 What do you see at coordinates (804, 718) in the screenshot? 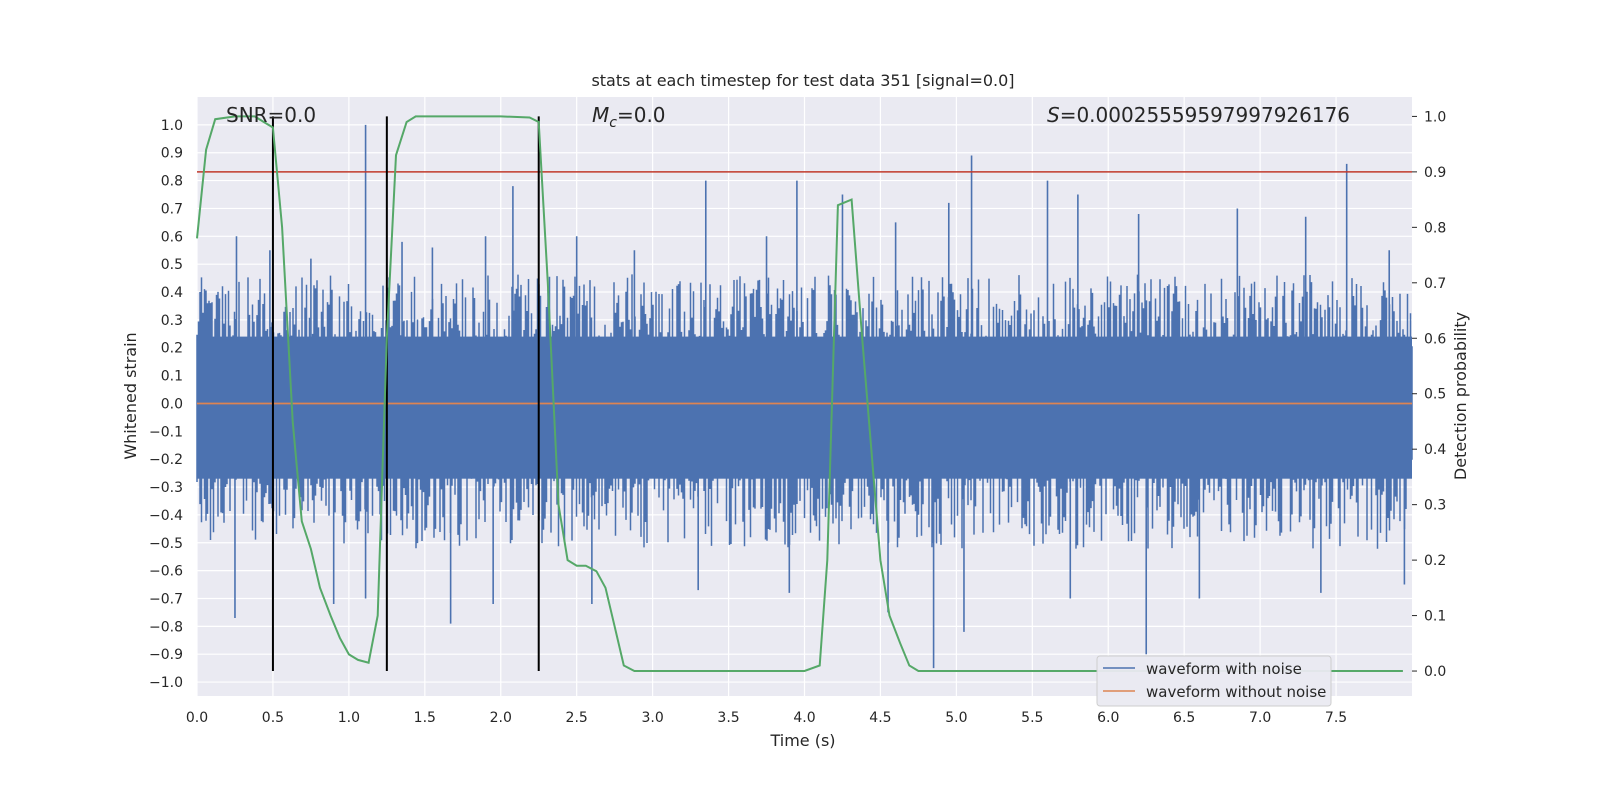
I see `x-tick-label: 4.0` at bounding box center [804, 718].